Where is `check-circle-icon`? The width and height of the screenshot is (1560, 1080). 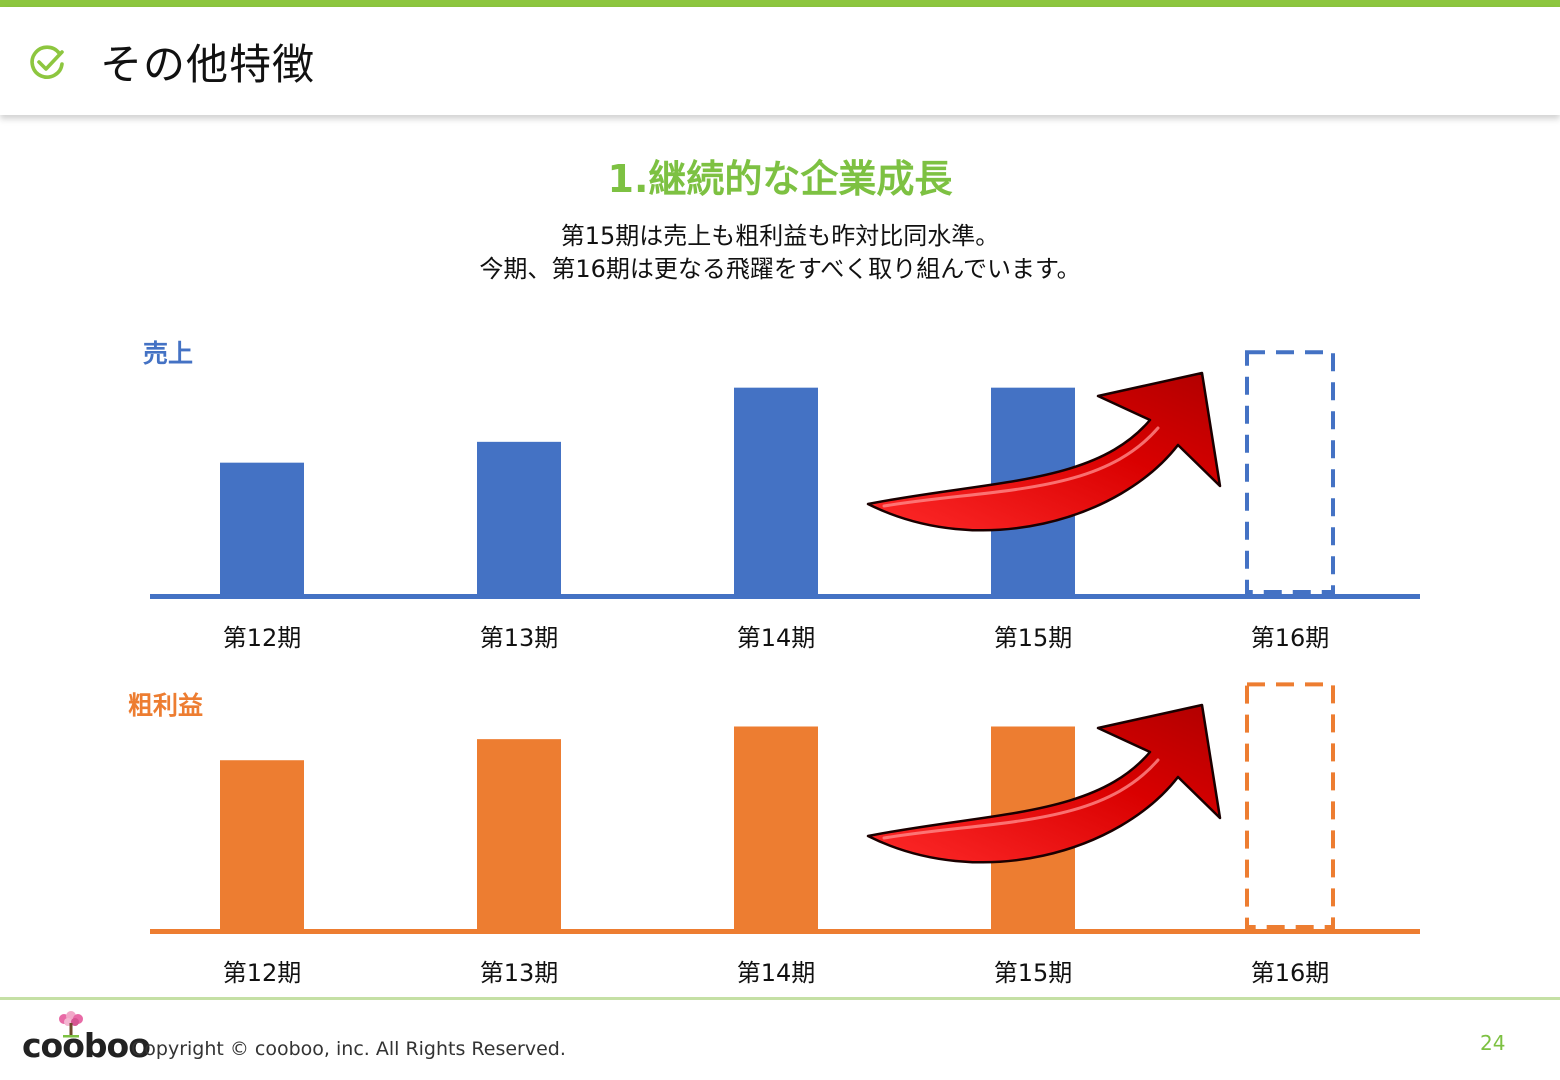
check-circle-icon is located at coordinates (47, 62).